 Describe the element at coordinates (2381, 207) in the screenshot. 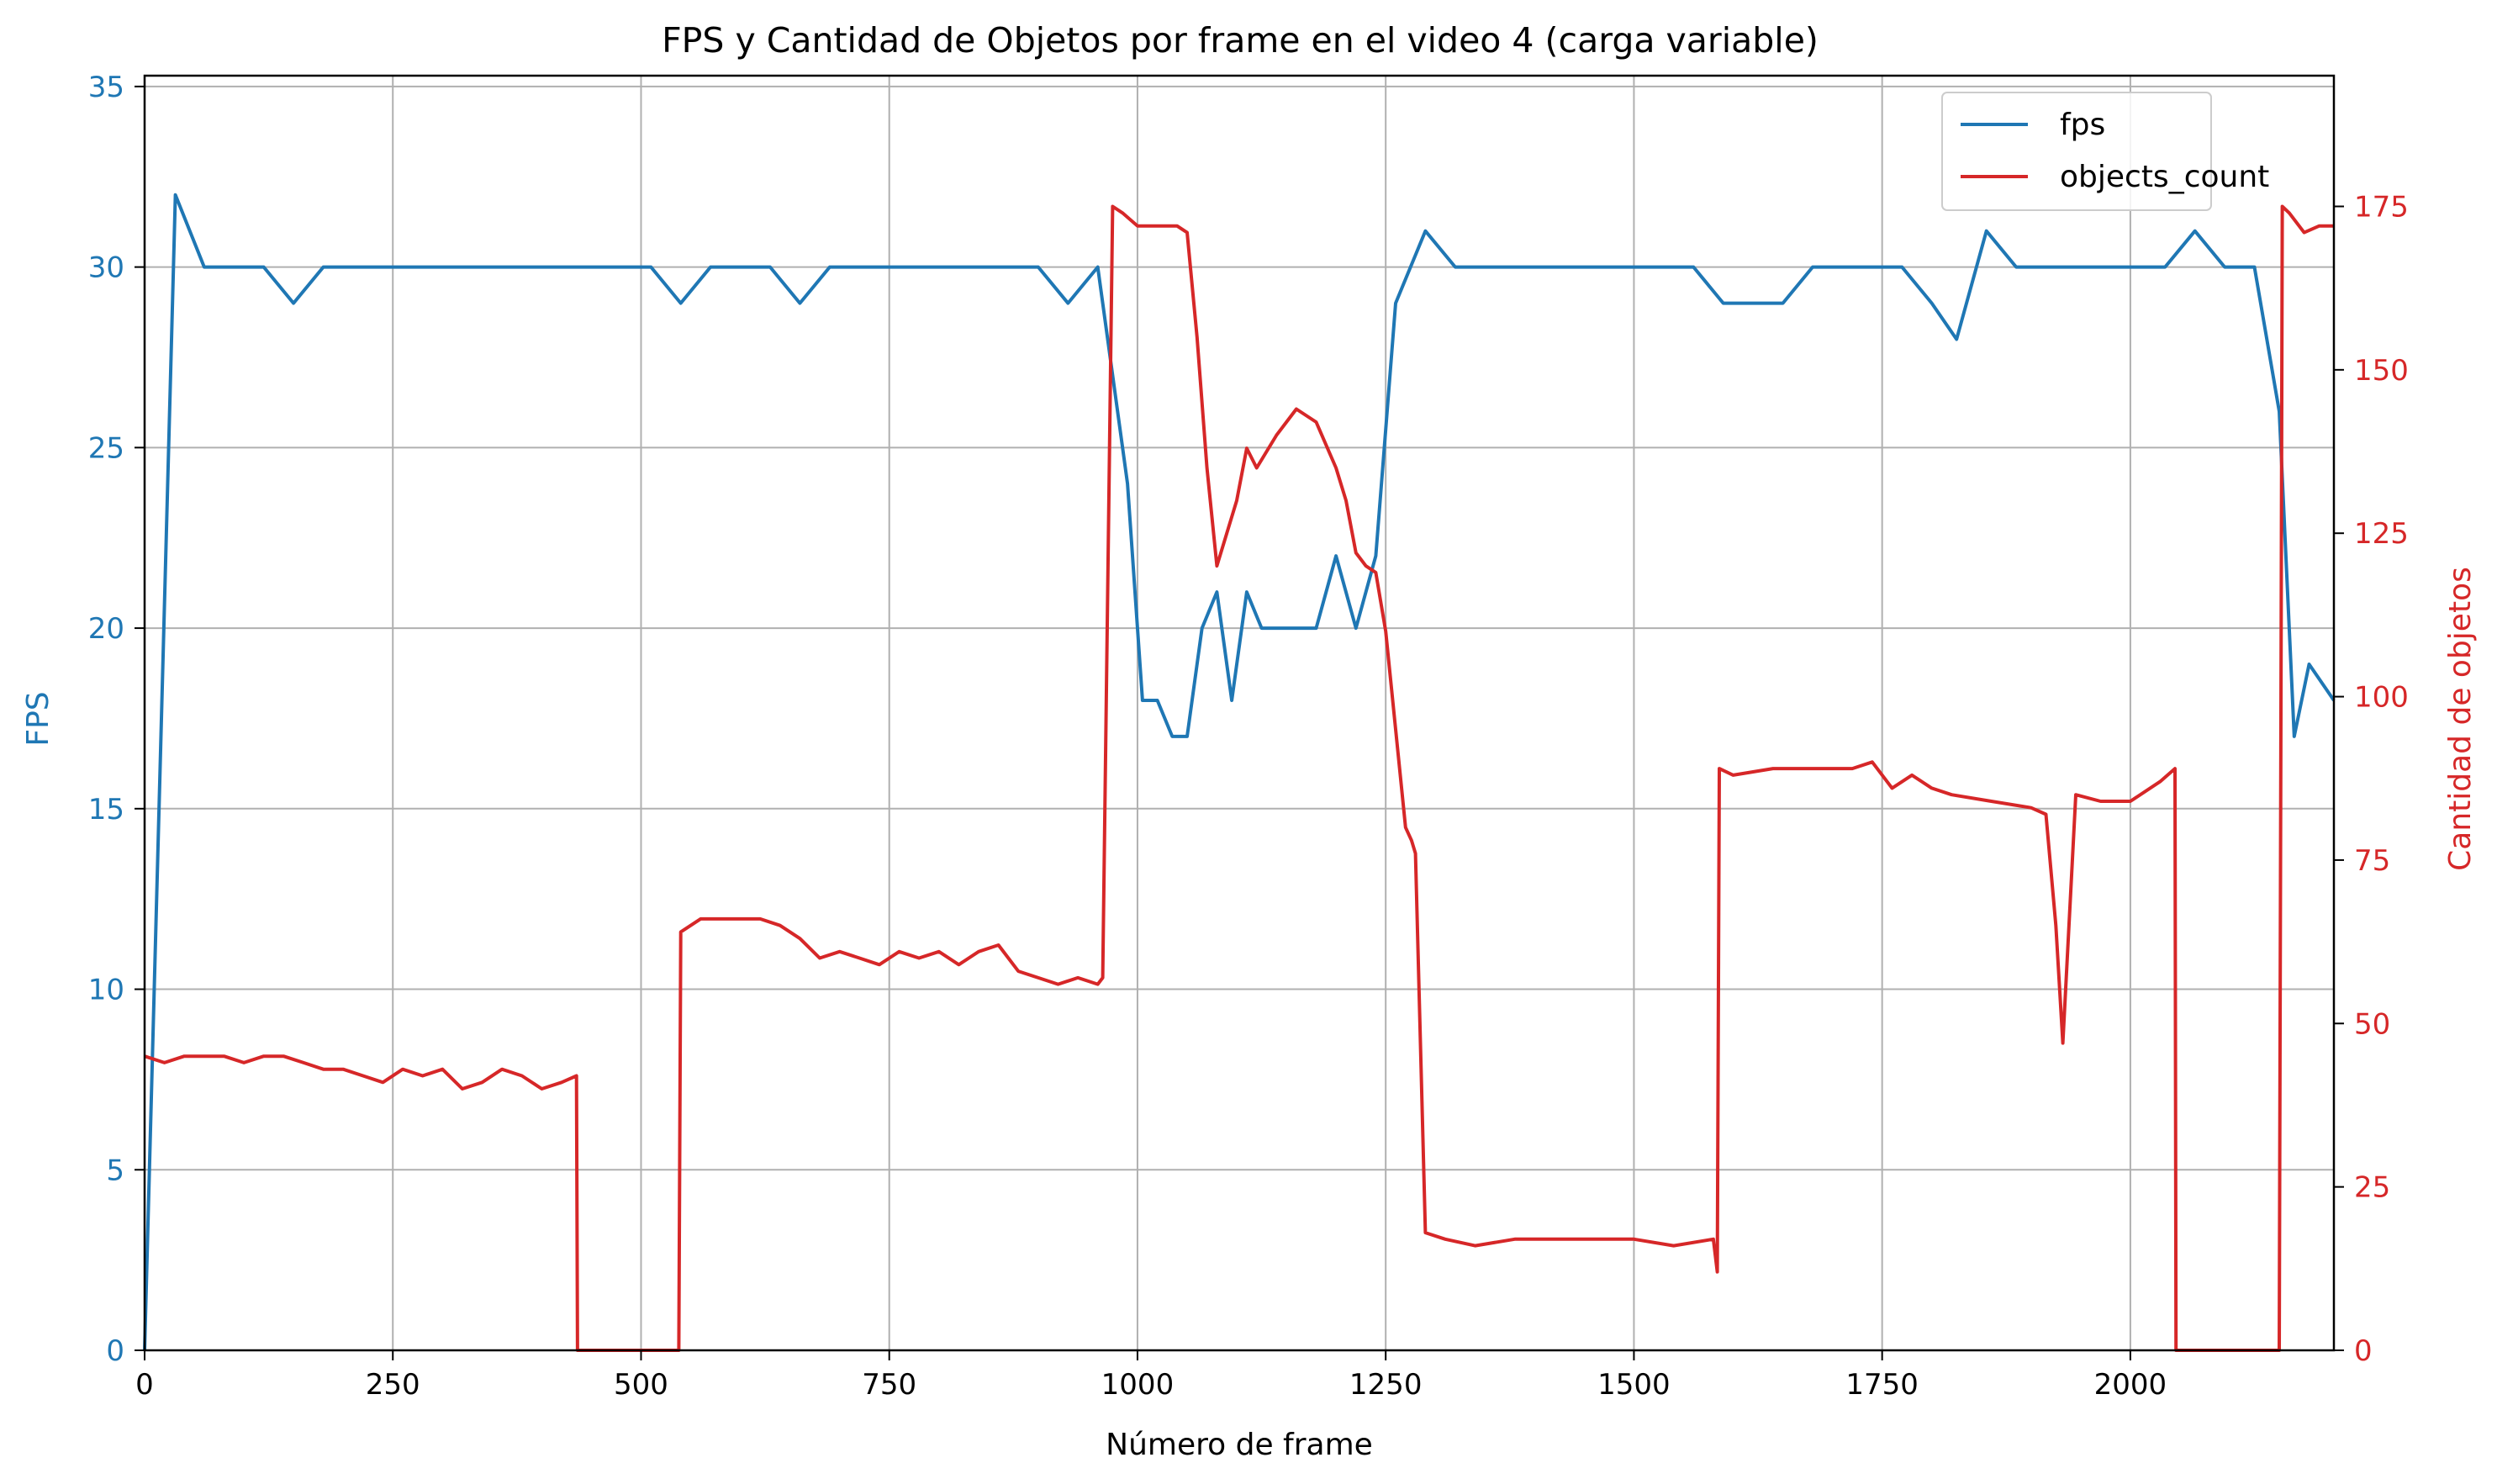

I see `y-right-tick-label: 175` at that location.